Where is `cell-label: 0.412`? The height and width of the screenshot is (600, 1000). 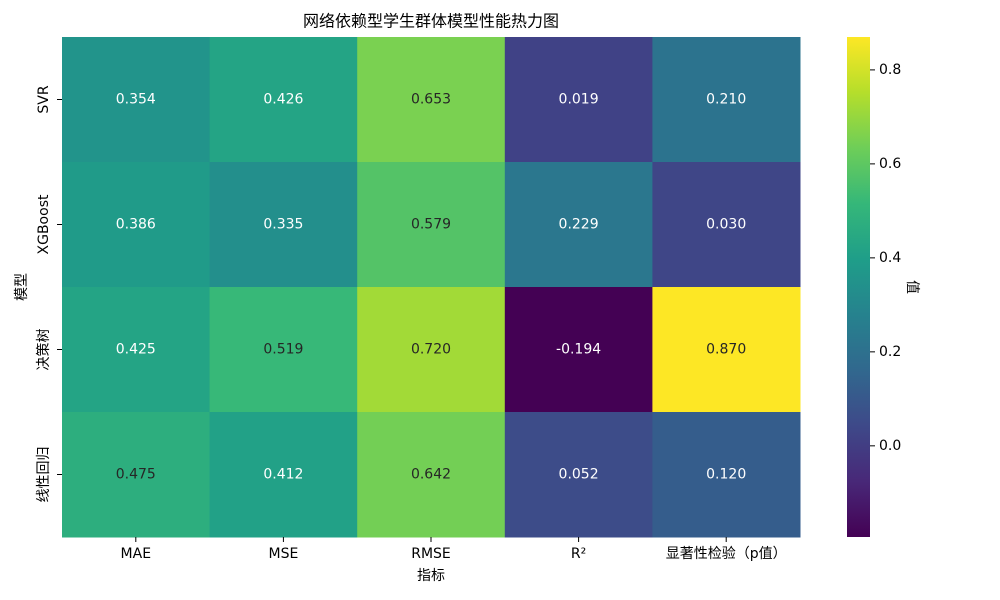
cell-label: 0.412 is located at coordinates (283, 475).